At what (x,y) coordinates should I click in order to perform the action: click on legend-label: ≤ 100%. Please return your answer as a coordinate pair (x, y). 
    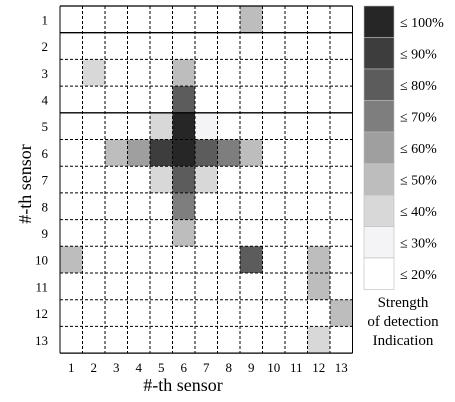
    Looking at the image, I should click on (422, 23).